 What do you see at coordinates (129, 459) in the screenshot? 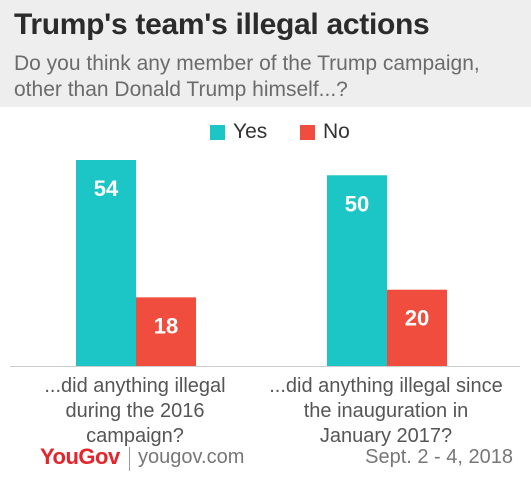
I see `footer-divider` at bounding box center [129, 459].